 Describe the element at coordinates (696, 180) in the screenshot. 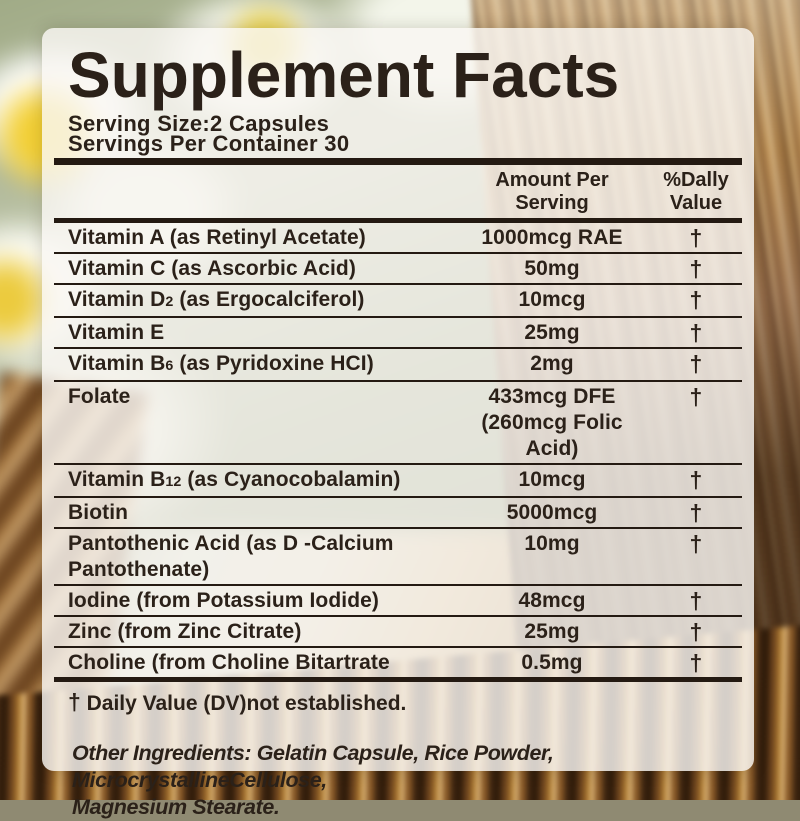

I see `dv-header-line1: %Dally` at that location.